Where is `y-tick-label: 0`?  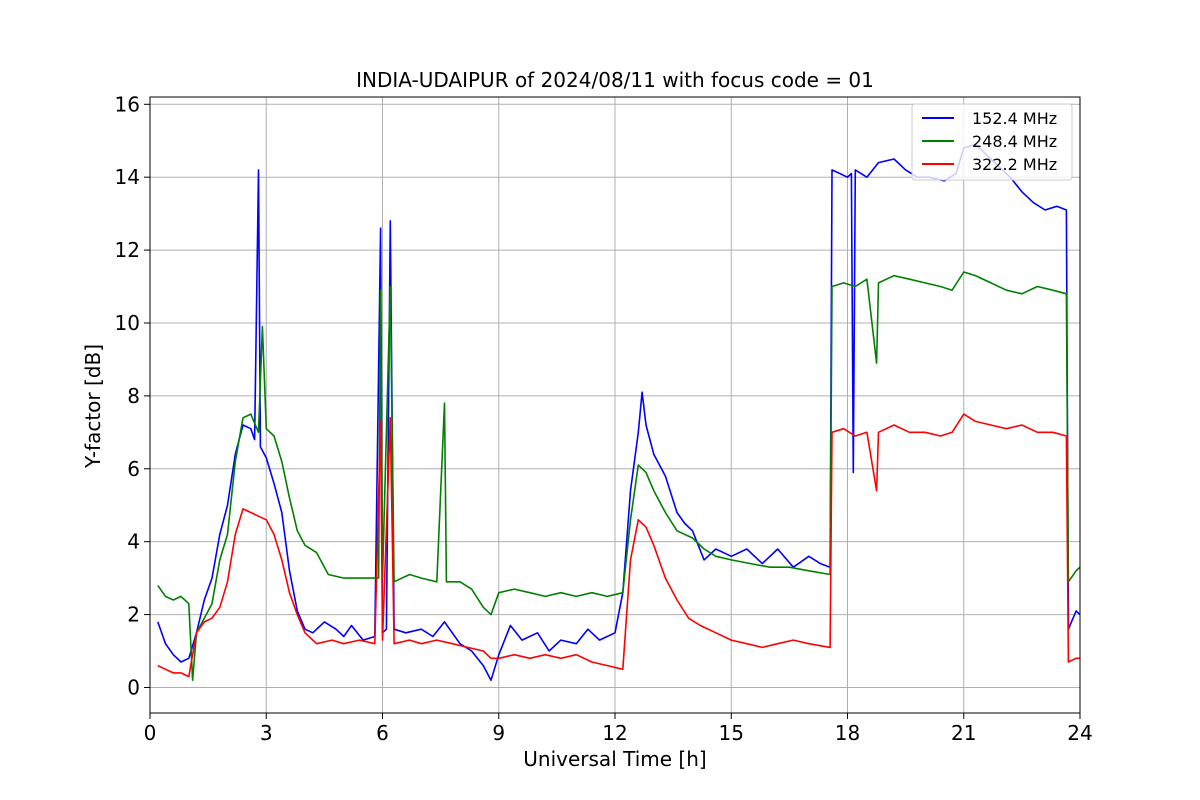
y-tick-label: 0 is located at coordinates (133, 687).